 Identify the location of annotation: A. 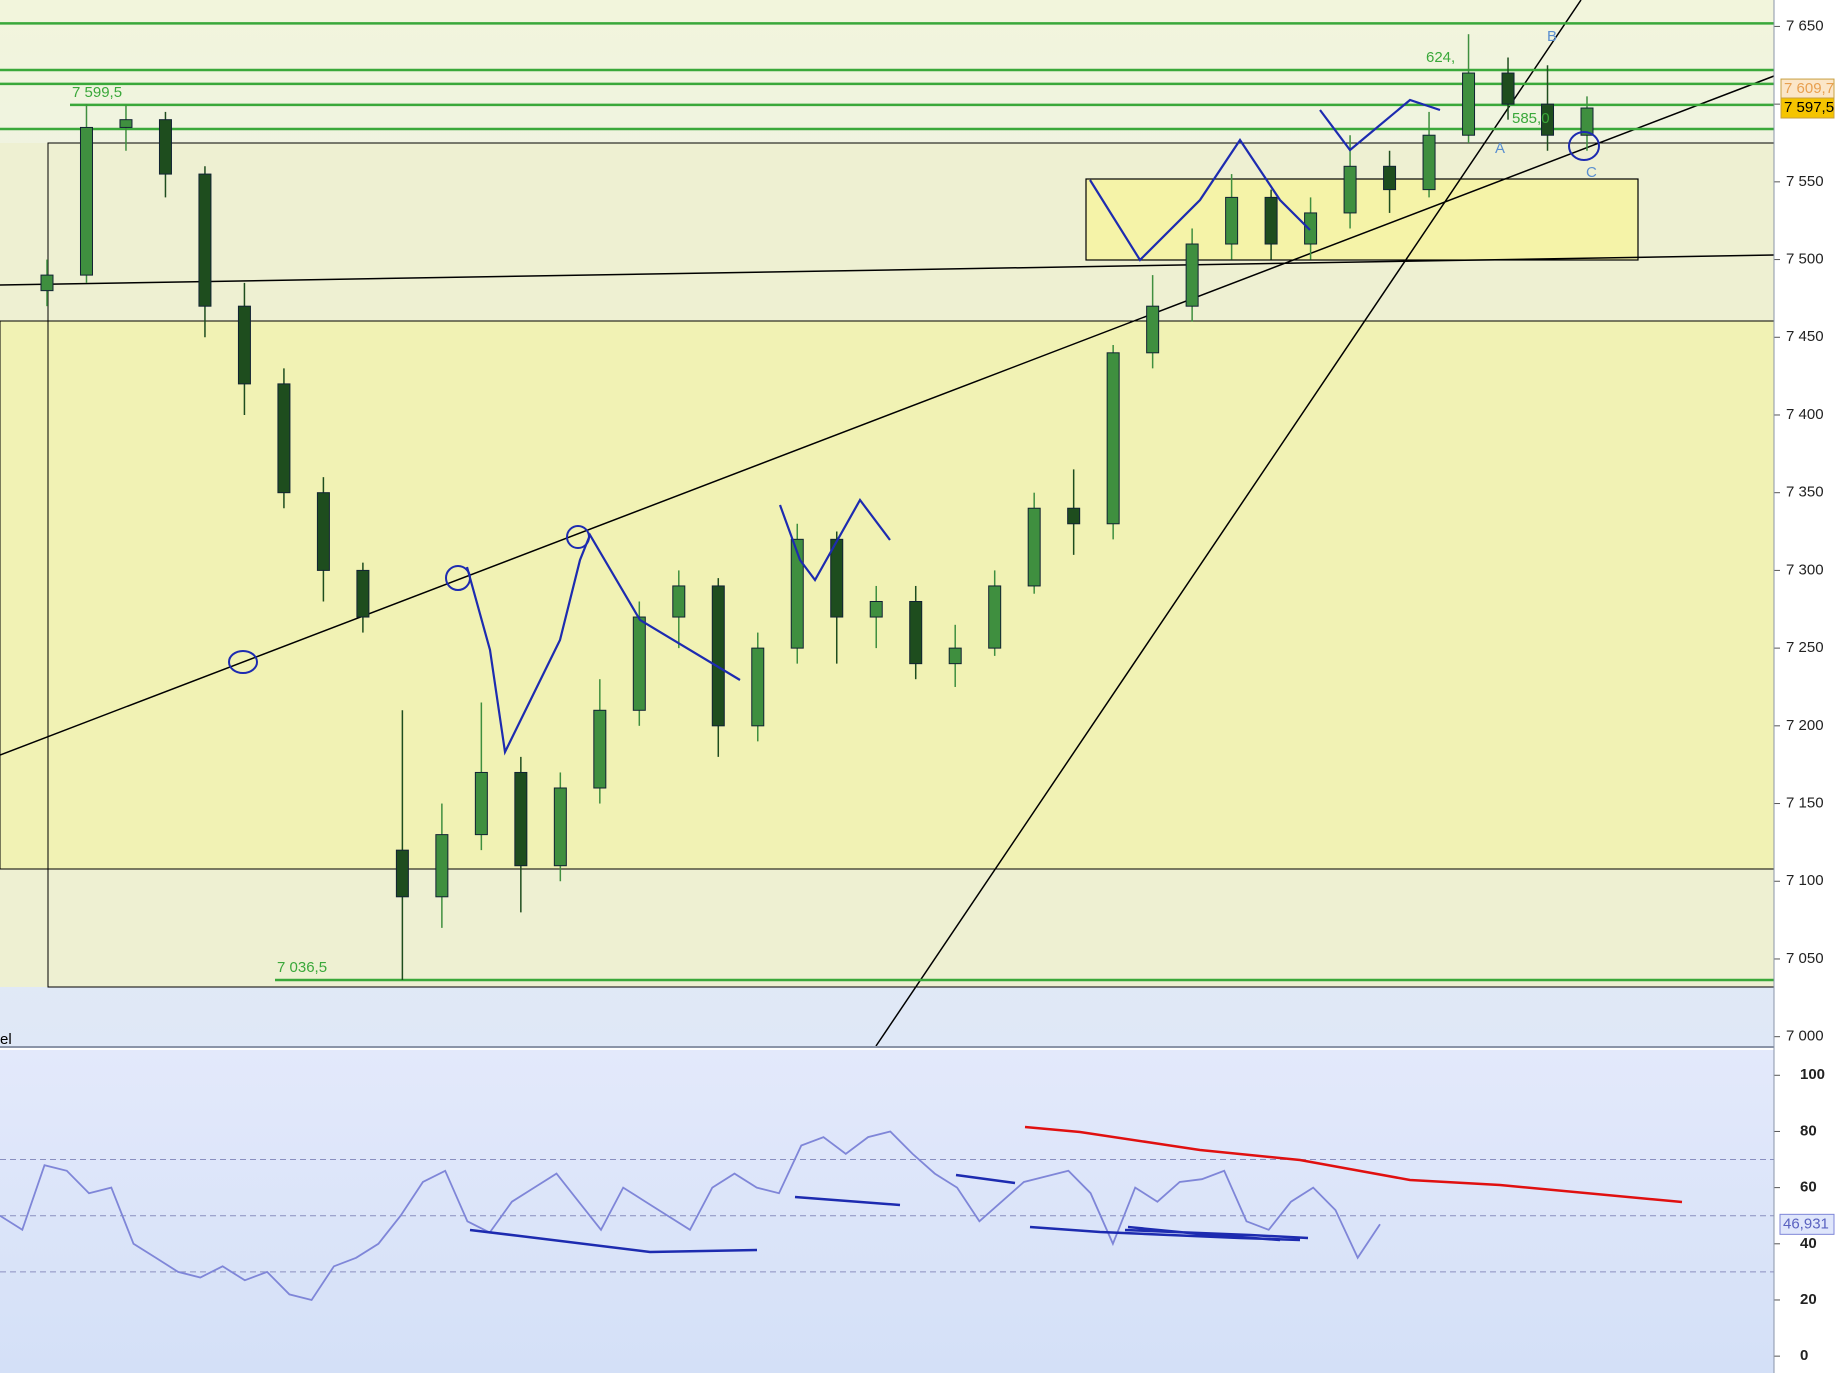
(1500, 148).